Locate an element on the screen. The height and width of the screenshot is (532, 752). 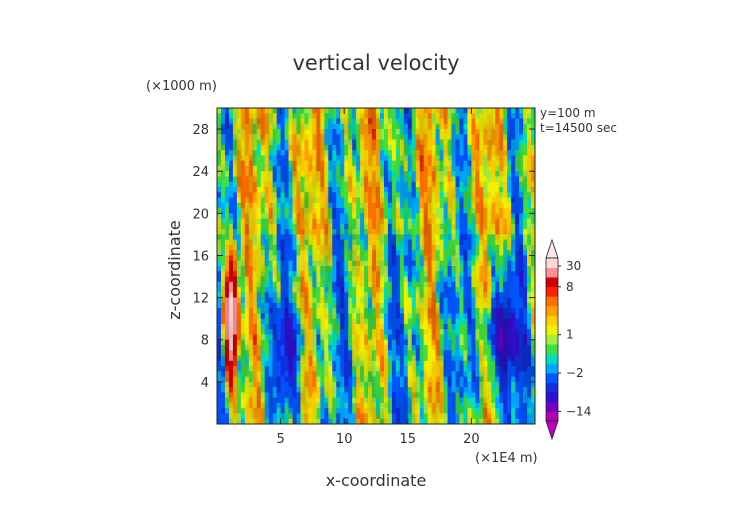
colorbar-frame is located at coordinates (552, 339).